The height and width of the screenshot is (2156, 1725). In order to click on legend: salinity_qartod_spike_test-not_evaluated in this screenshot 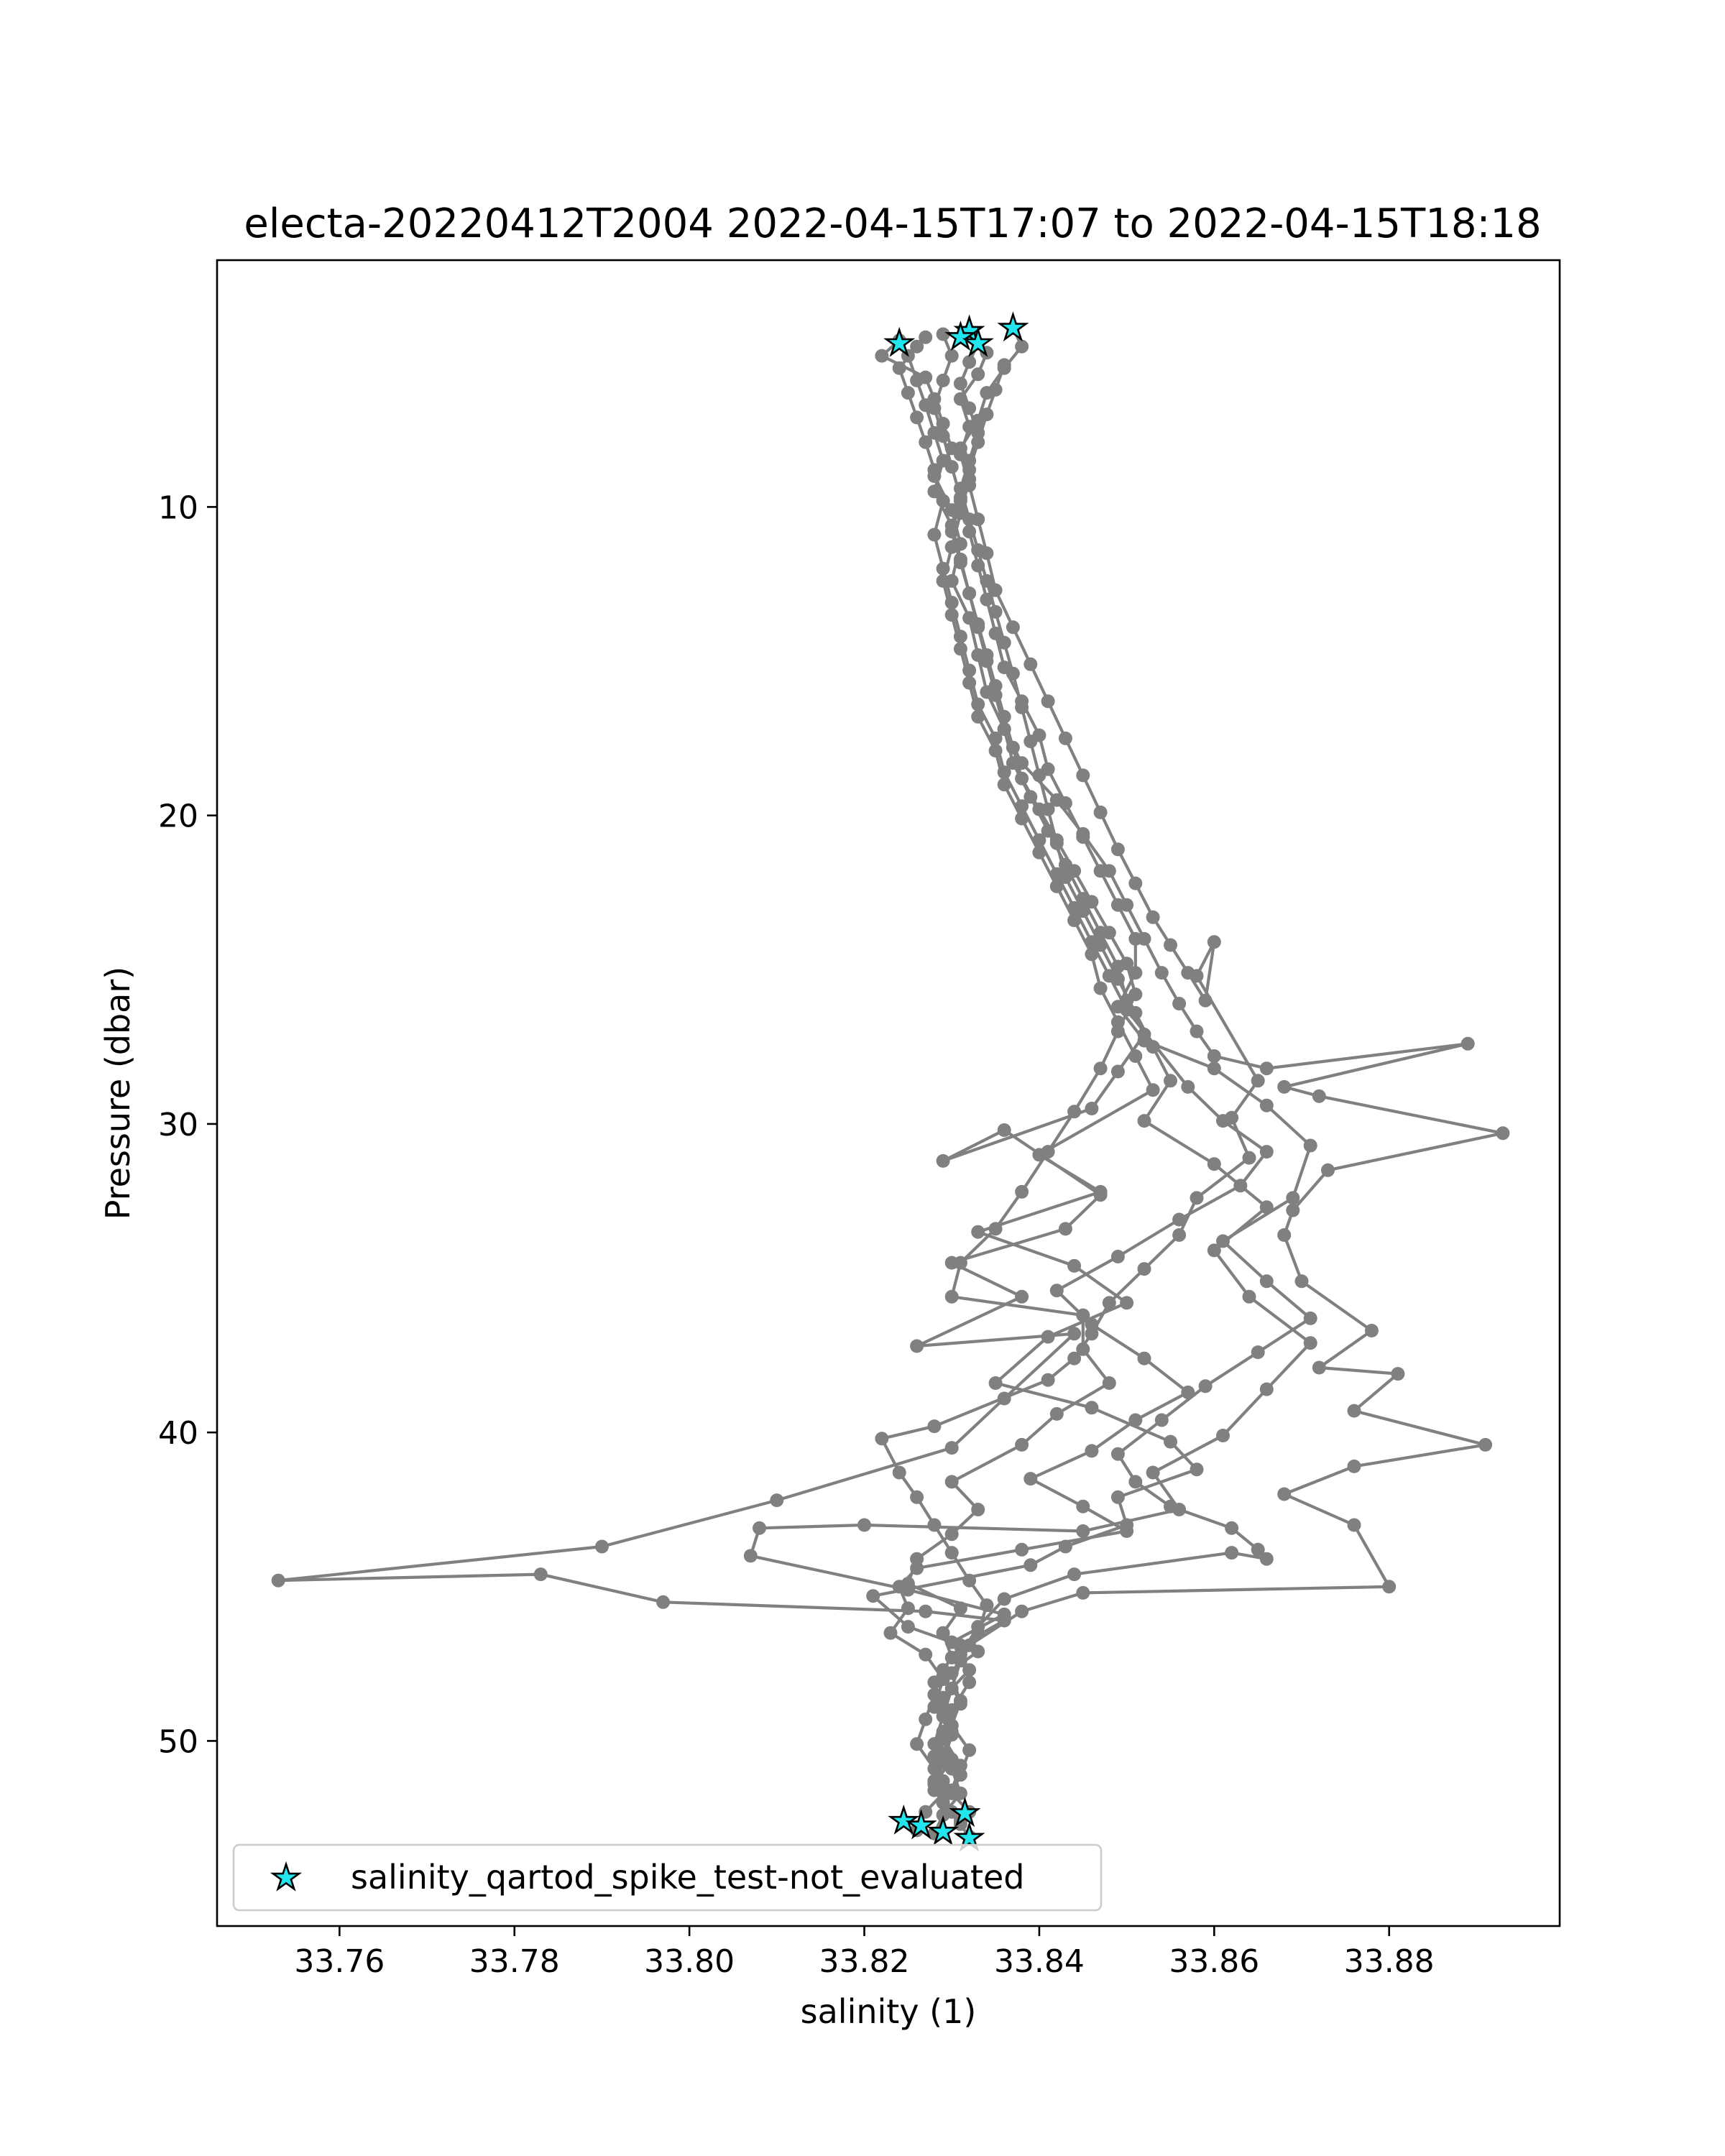, I will do `click(667, 1878)`.